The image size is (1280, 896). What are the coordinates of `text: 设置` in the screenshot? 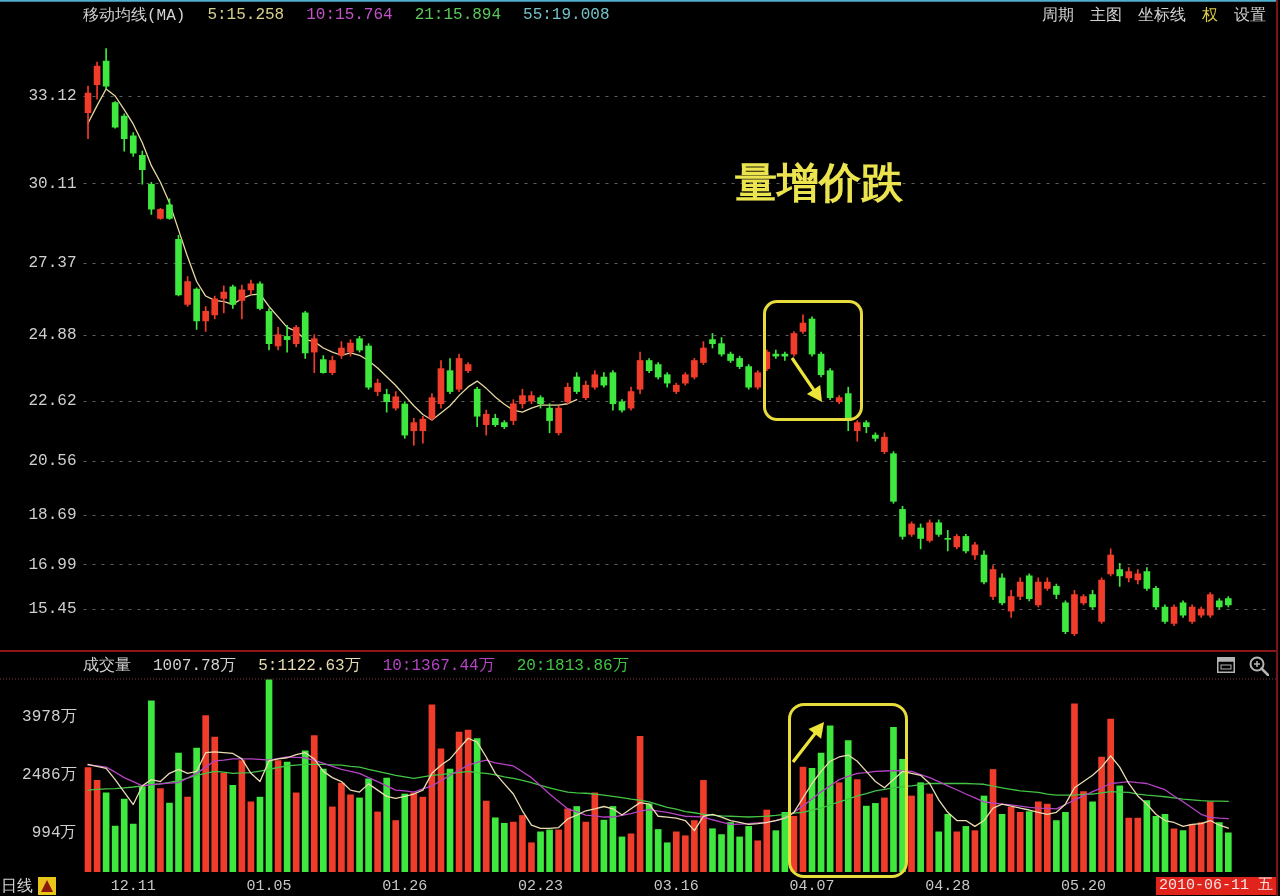 It's located at (1250, 15).